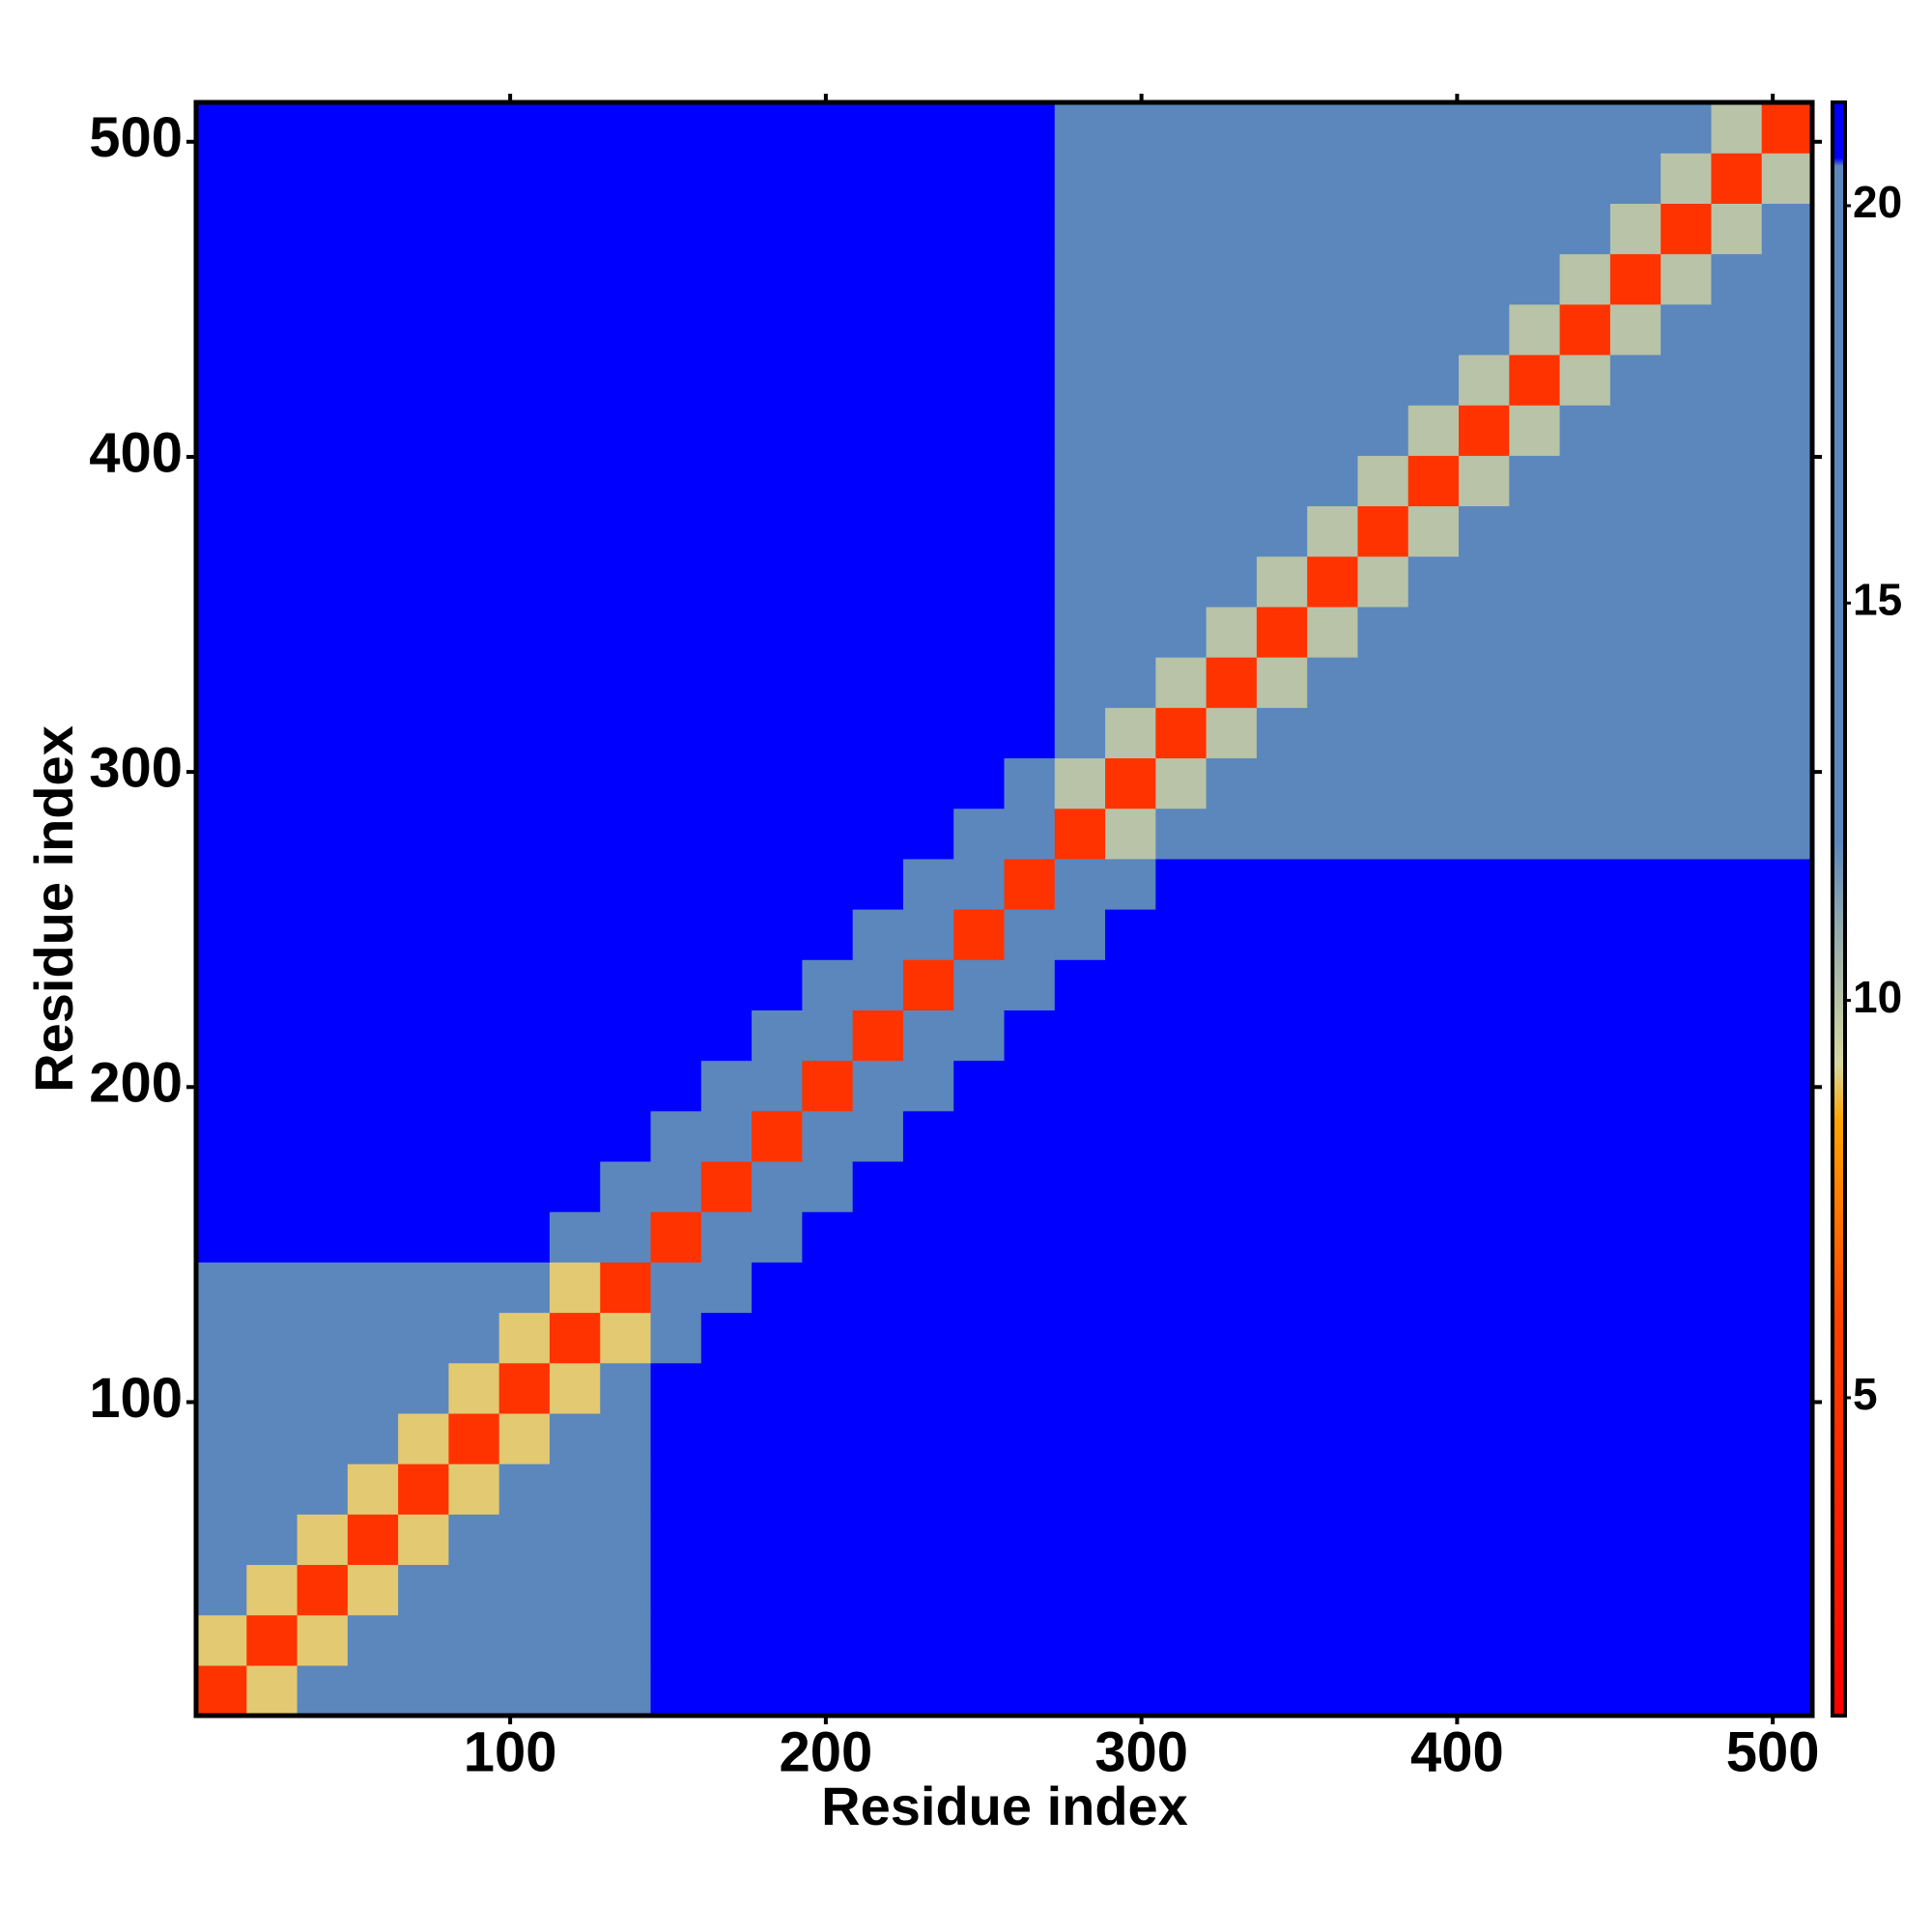  I want to click on colorbar-tick-label: 10, so click(1877, 997).